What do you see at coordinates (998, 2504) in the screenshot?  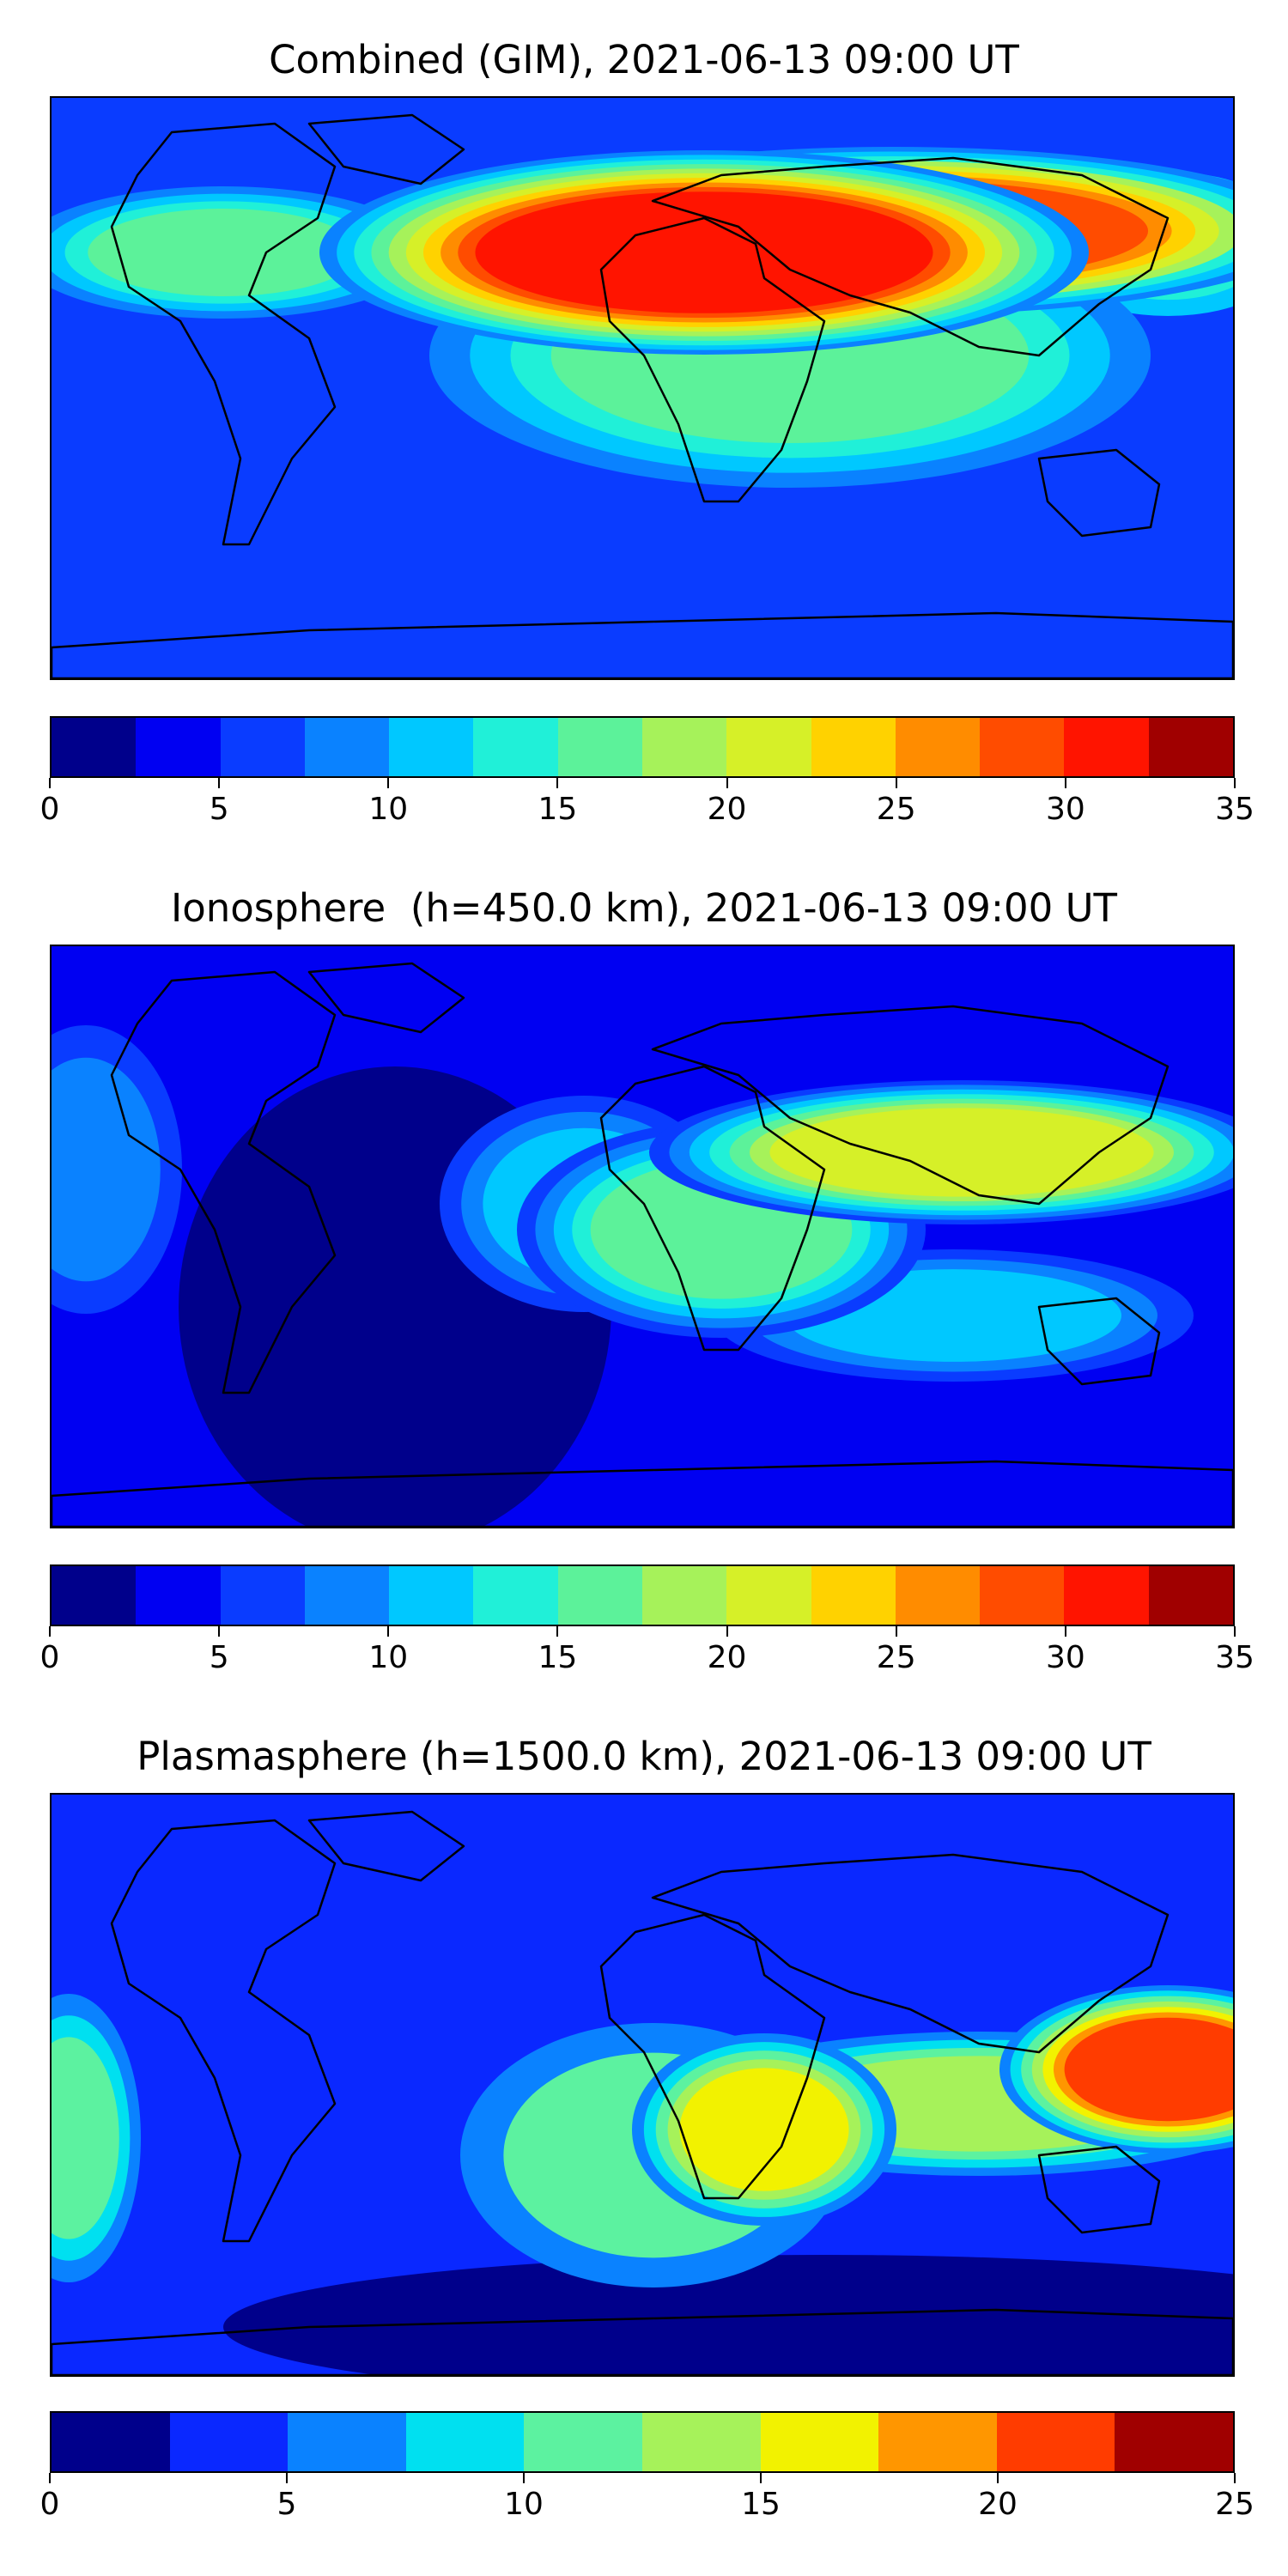 I see `colorbar-tick-label: 20` at bounding box center [998, 2504].